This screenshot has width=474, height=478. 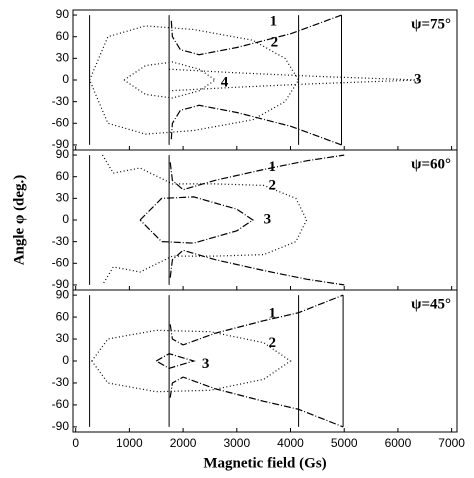 What do you see at coordinates (290, 443) in the screenshot?
I see `x-tick-label: 4000` at bounding box center [290, 443].